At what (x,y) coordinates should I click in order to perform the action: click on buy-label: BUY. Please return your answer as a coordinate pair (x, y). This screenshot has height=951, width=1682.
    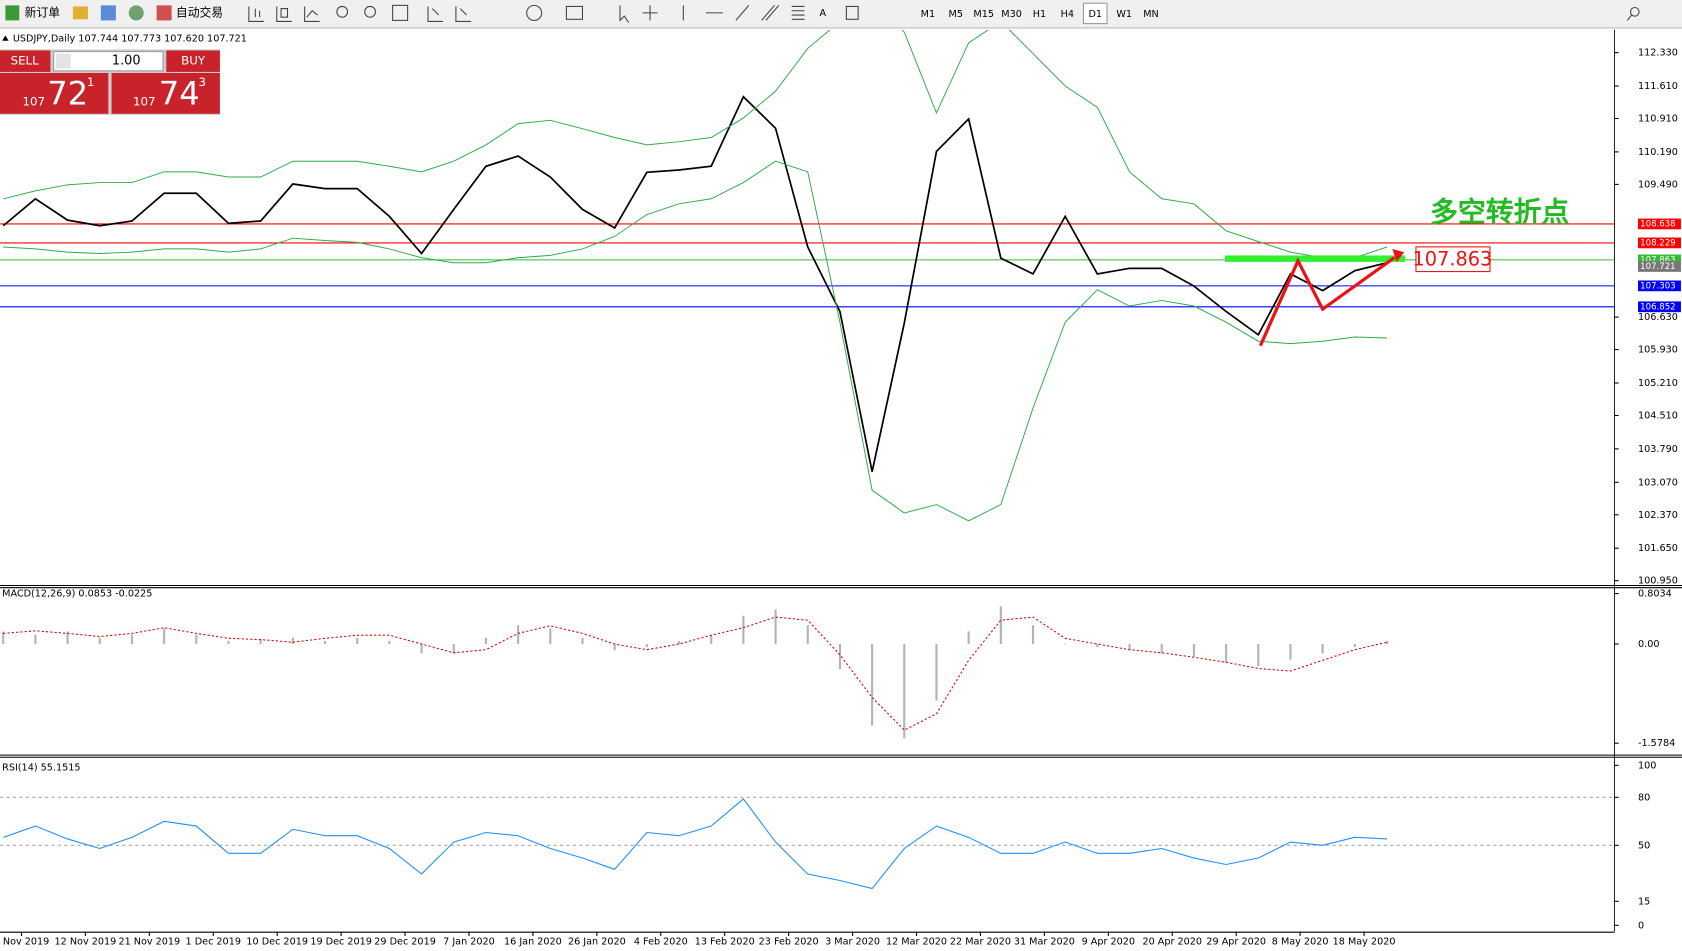
    Looking at the image, I should click on (193, 61).